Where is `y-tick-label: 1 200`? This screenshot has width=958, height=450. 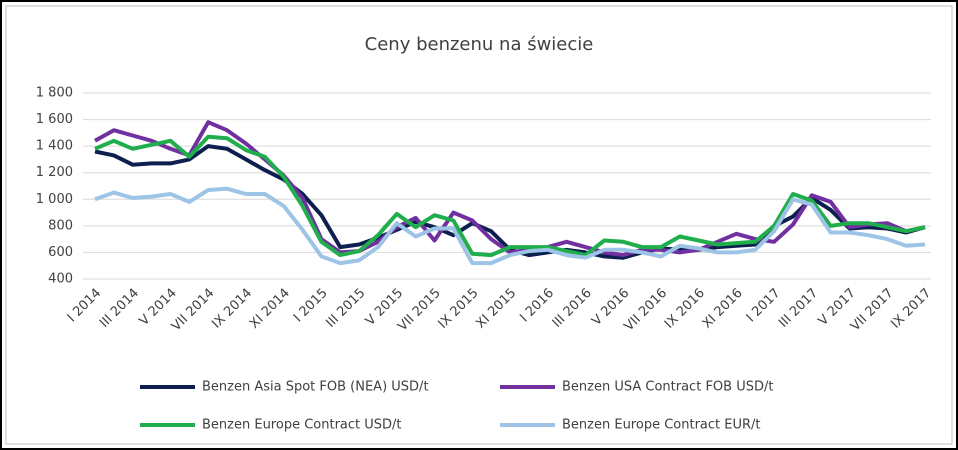
y-tick-label: 1 200 is located at coordinates (54, 172).